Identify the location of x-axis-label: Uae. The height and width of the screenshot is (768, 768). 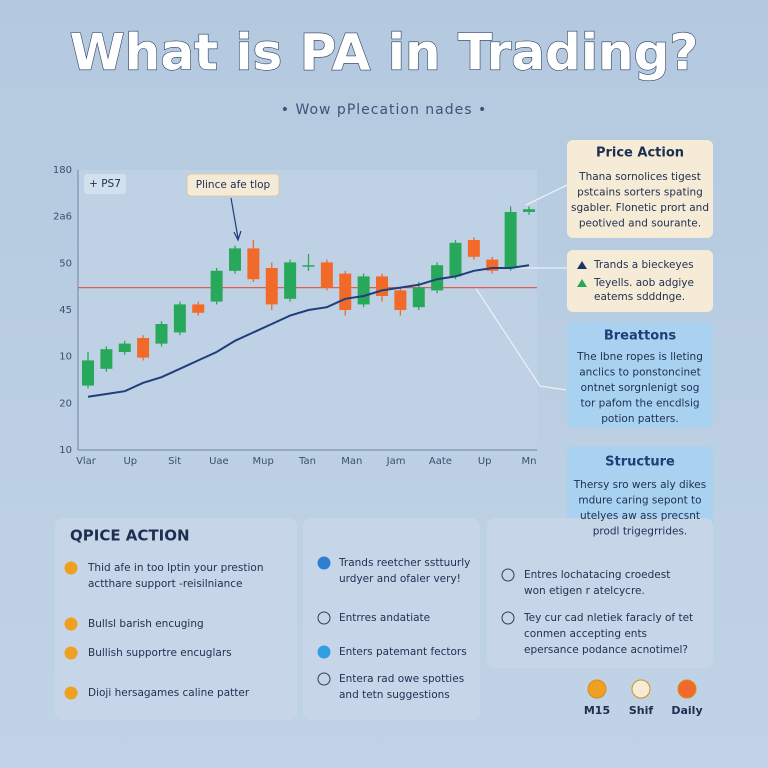
(219, 461).